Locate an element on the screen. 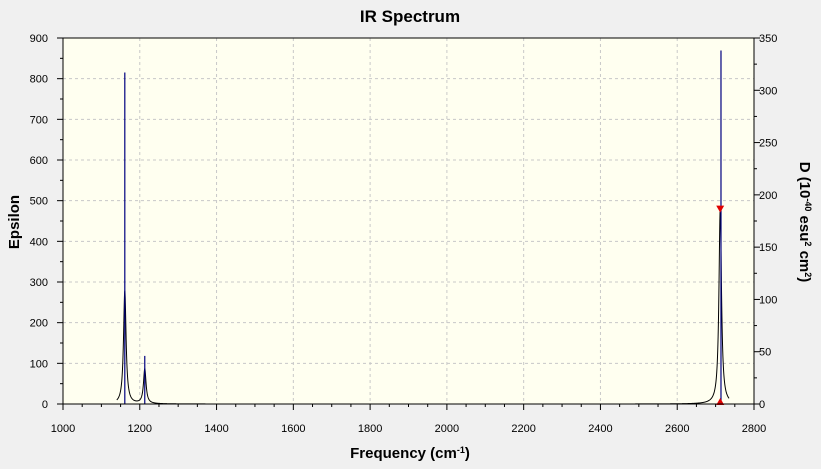 This screenshot has width=821, height=469. y-tick-label: 400 is located at coordinates (39, 242).